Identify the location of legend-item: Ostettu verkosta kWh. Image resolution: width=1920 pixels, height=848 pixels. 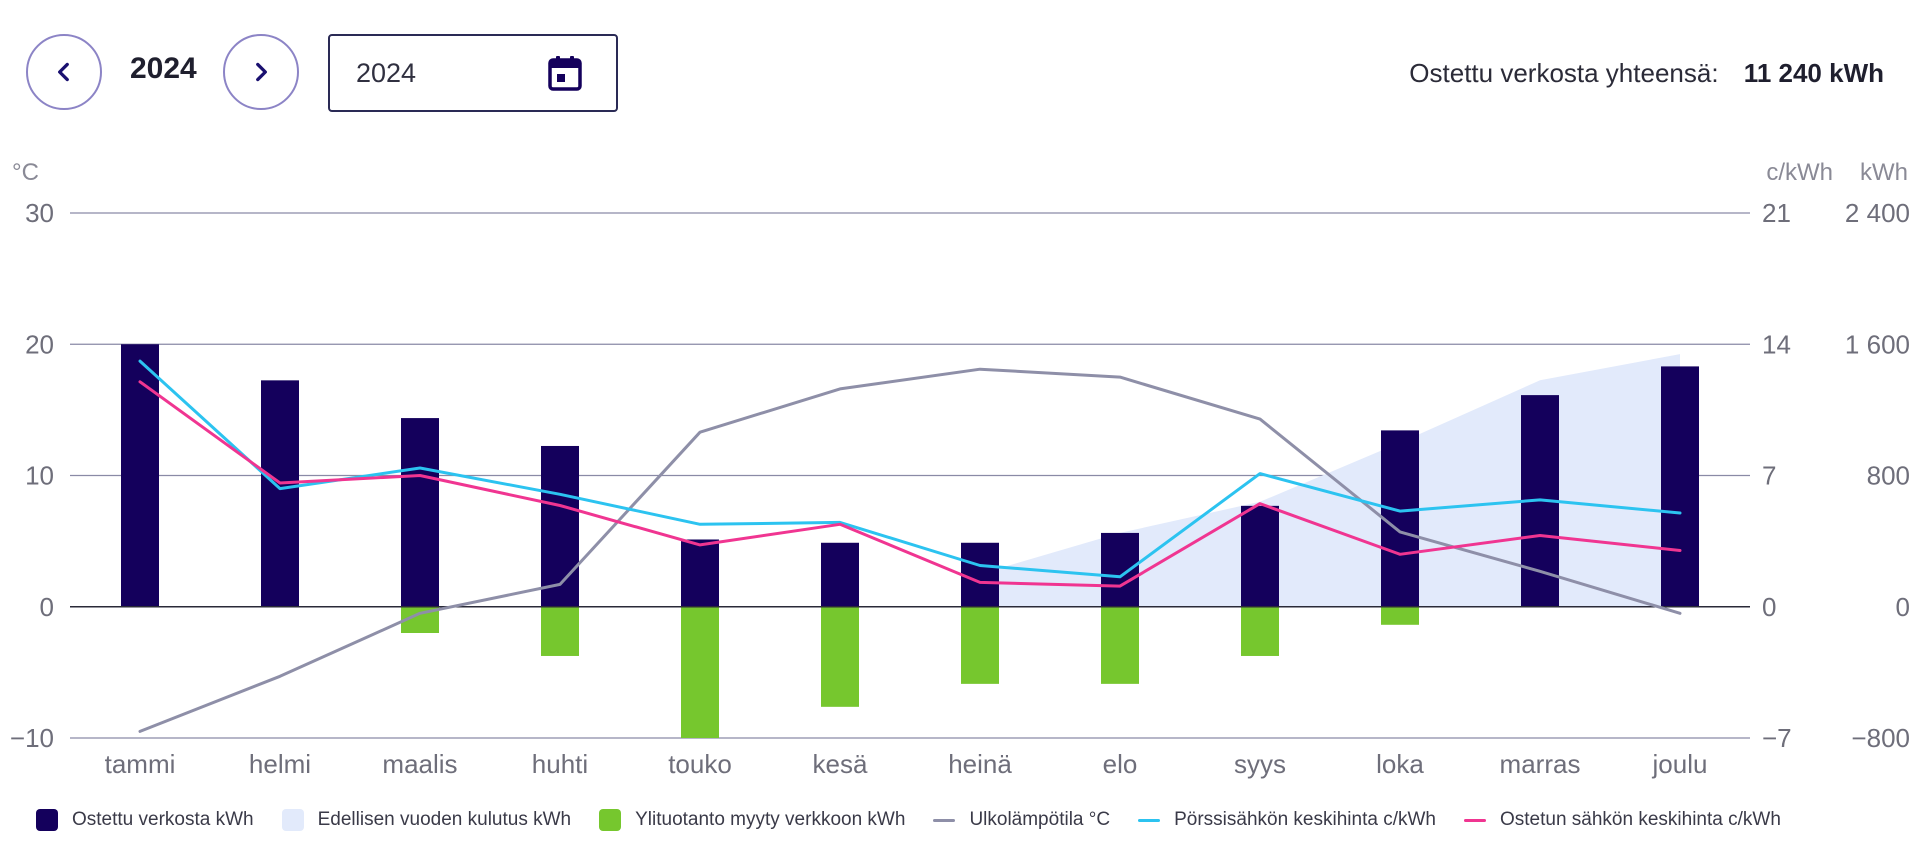
(145, 820).